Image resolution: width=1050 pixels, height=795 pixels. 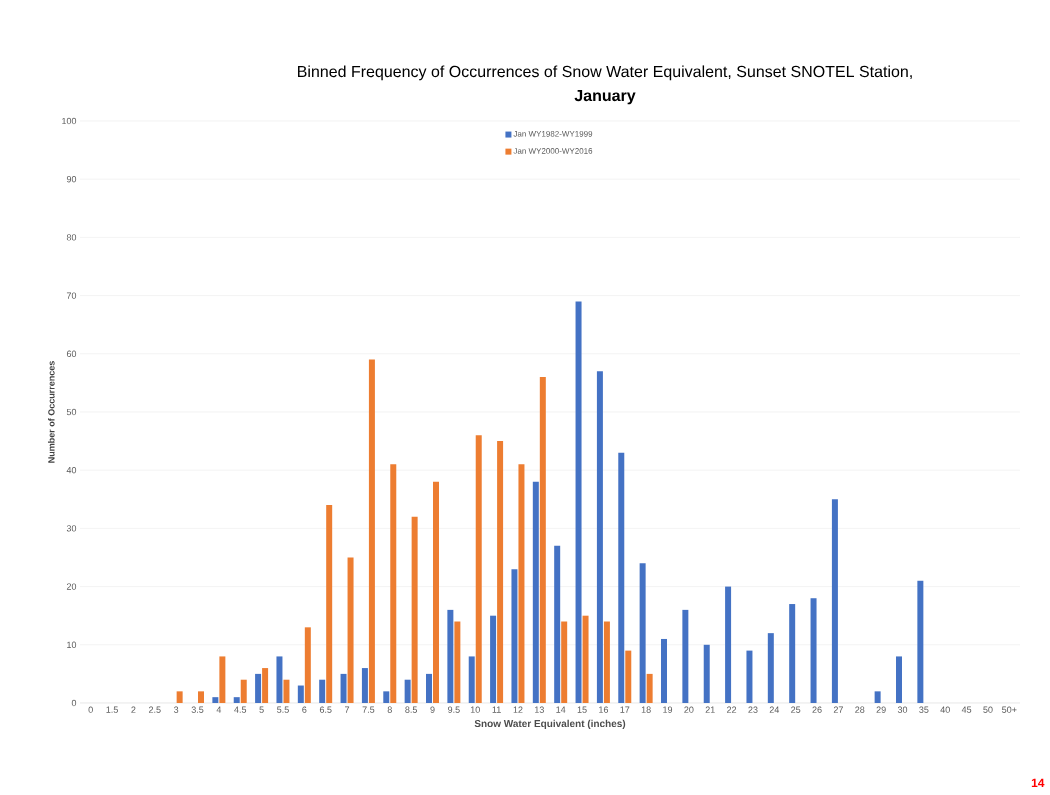 What do you see at coordinates (432, 709) in the screenshot?
I see `x-tick-label: 9` at bounding box center [432, 709].